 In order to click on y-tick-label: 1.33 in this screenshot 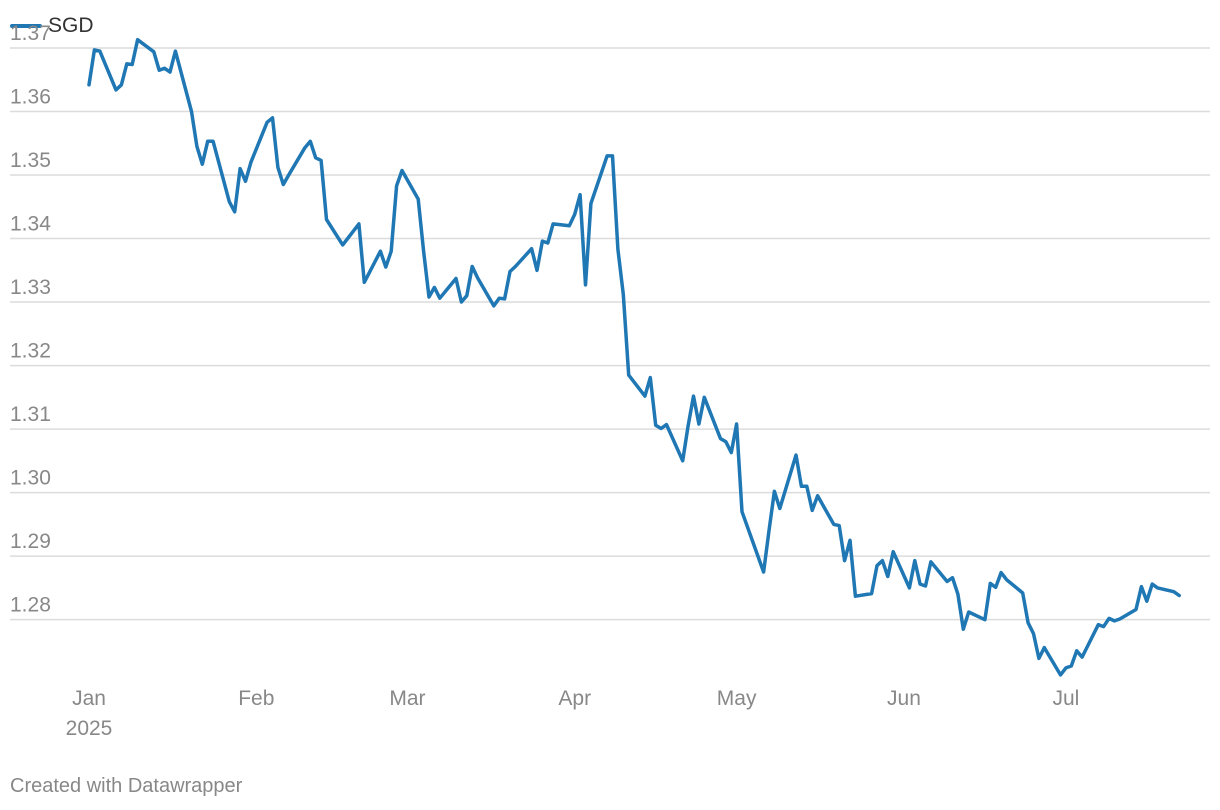, I will do `click(30, 287)`.